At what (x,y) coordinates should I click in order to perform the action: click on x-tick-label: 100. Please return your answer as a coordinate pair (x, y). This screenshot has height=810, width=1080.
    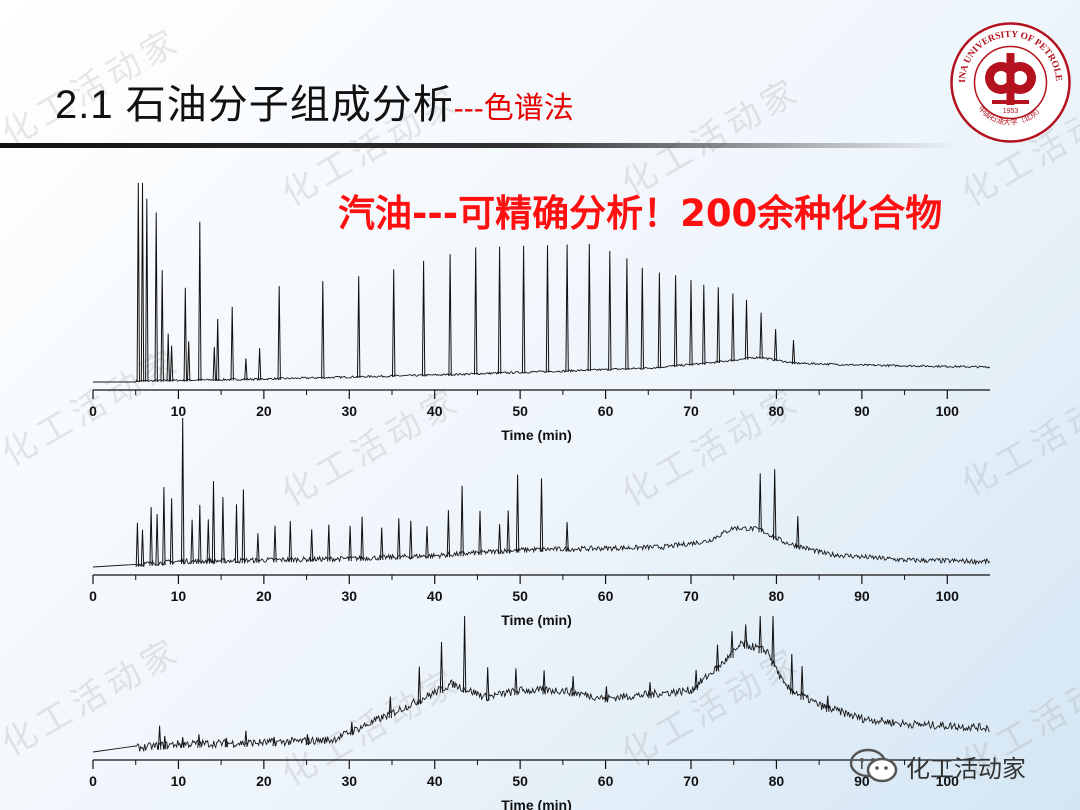
    Looking at the image, I should click on (948, 596).